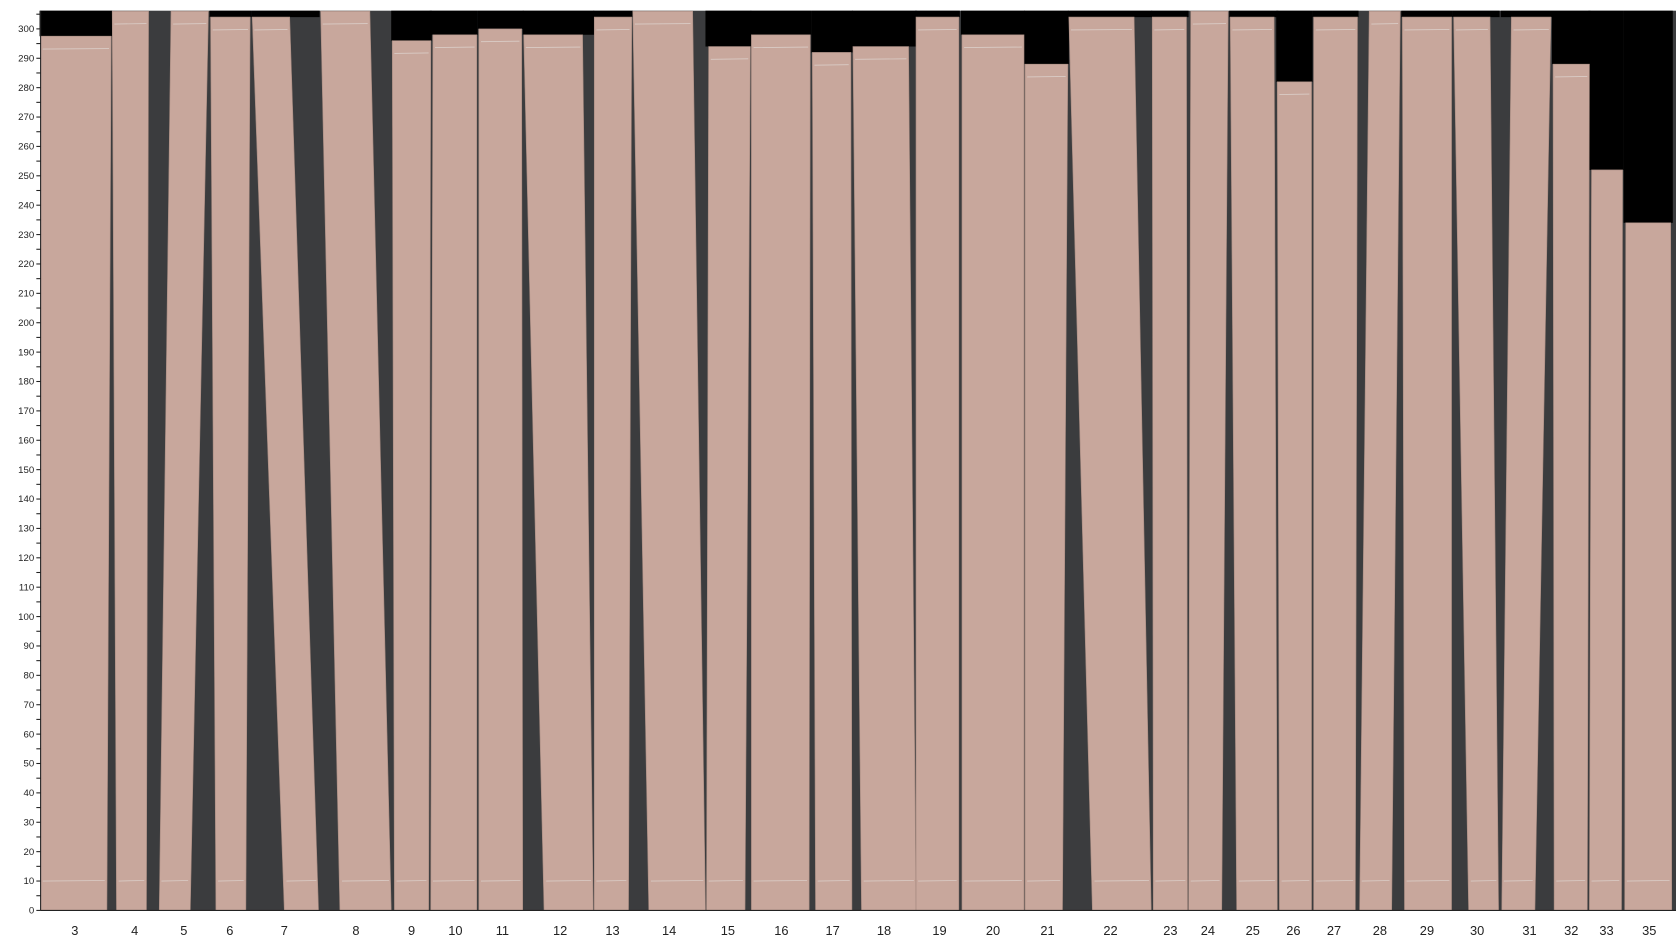 The image size is (1676, 950). Describe the element at coordinates (781, 930) in the screenshot. I see `x-tick-label: 16` at that location.